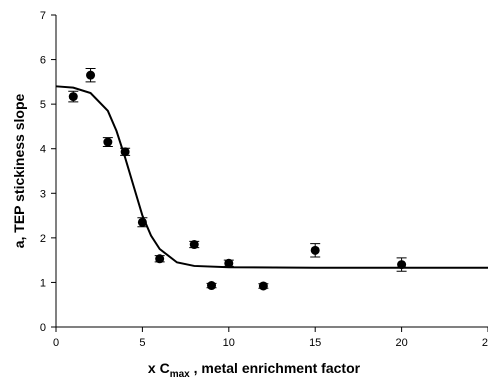  I want to click on y-tick-label: 2, so click(43, 239).